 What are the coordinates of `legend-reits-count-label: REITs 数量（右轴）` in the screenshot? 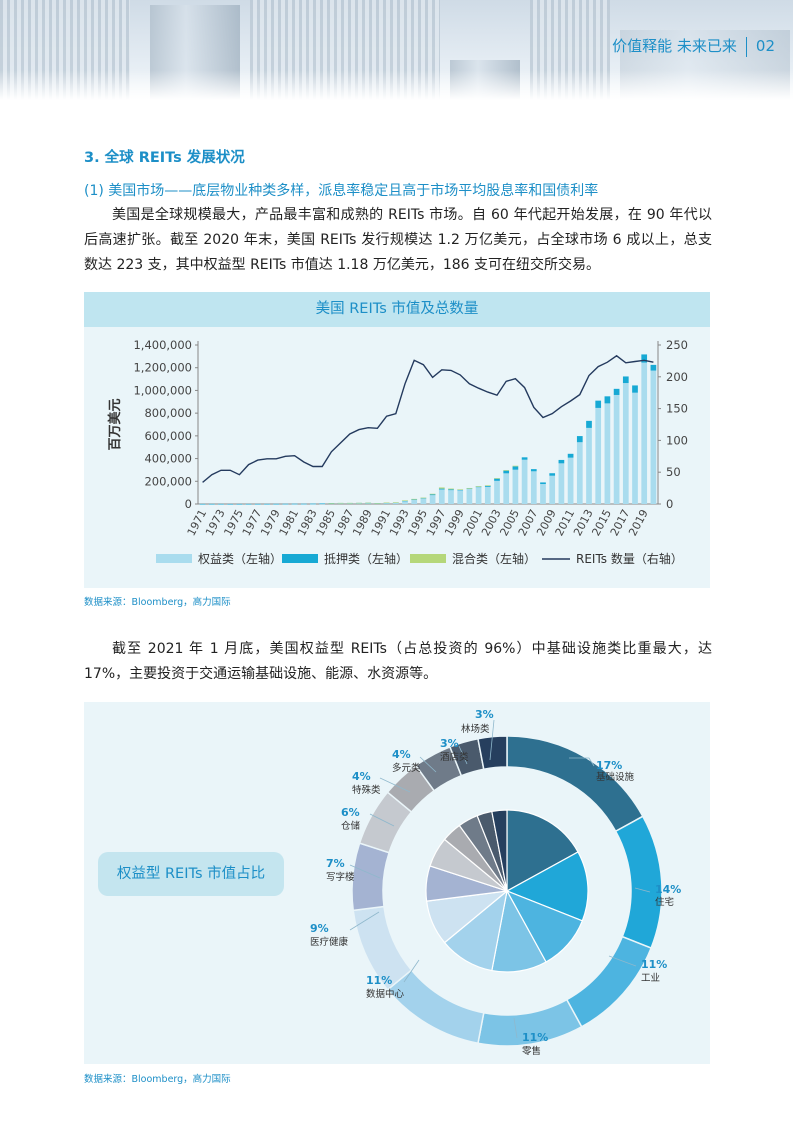 It's located at (629, 558).